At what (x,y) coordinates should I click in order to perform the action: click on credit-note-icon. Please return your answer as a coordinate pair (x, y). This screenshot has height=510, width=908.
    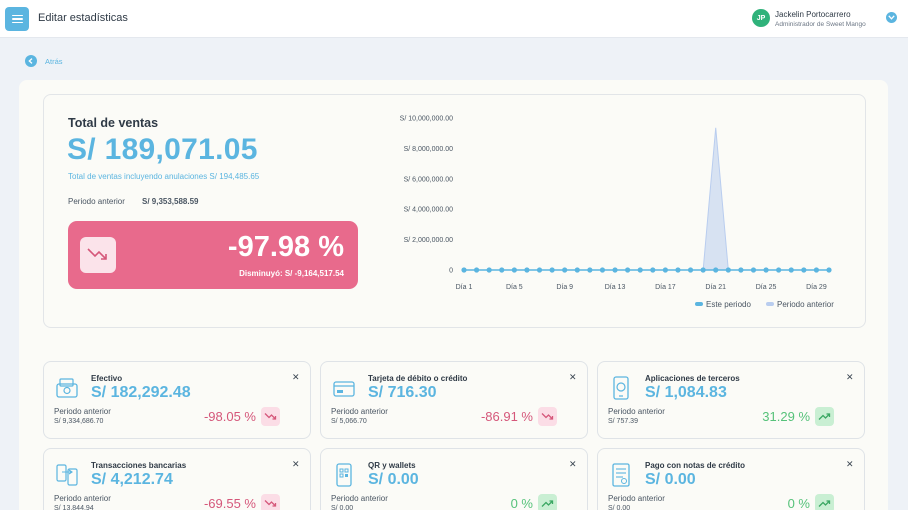
    Looking at the image, I should click on (621, 475).